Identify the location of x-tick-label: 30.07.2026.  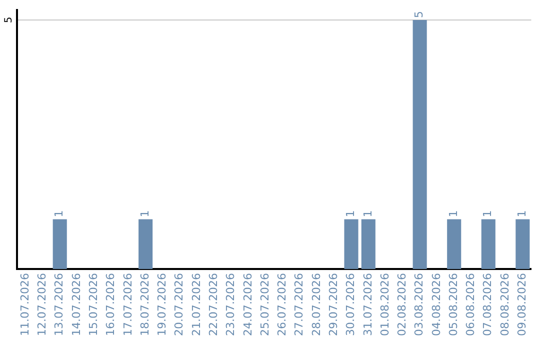
(351, 304).